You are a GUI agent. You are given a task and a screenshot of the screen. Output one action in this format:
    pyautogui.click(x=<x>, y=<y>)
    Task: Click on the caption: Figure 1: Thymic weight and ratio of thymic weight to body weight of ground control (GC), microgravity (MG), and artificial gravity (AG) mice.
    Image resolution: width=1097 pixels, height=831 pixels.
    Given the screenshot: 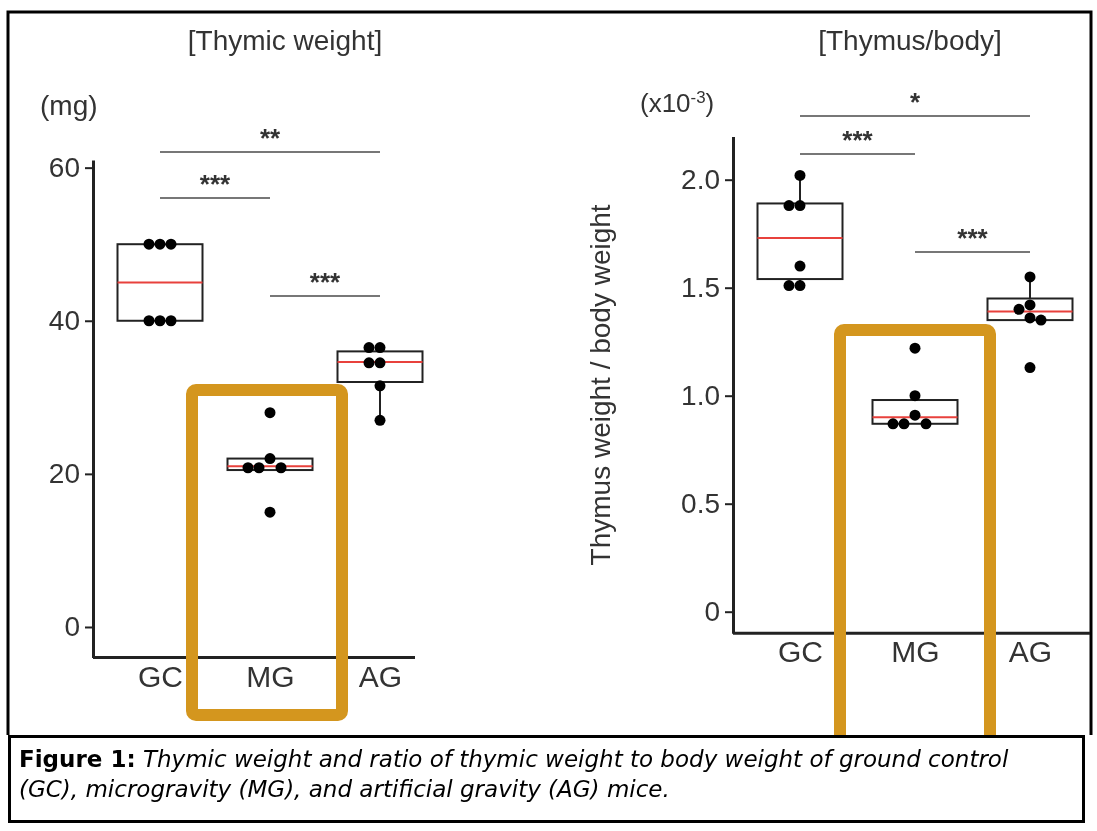 What is the action you would take?
    pyautogui.click(x=514, y=774)
    